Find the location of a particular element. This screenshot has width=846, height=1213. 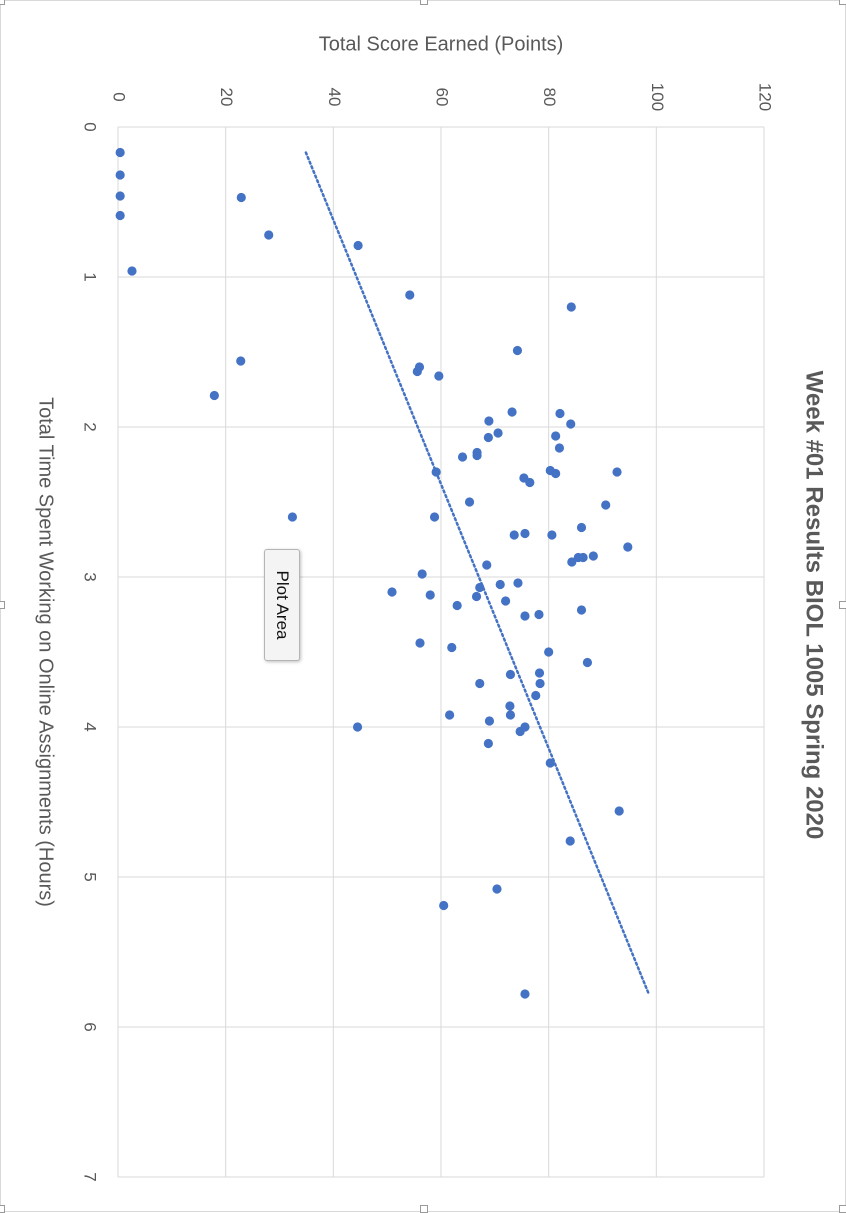

y-tick-label: 20 is located at coordinates (226, 97).